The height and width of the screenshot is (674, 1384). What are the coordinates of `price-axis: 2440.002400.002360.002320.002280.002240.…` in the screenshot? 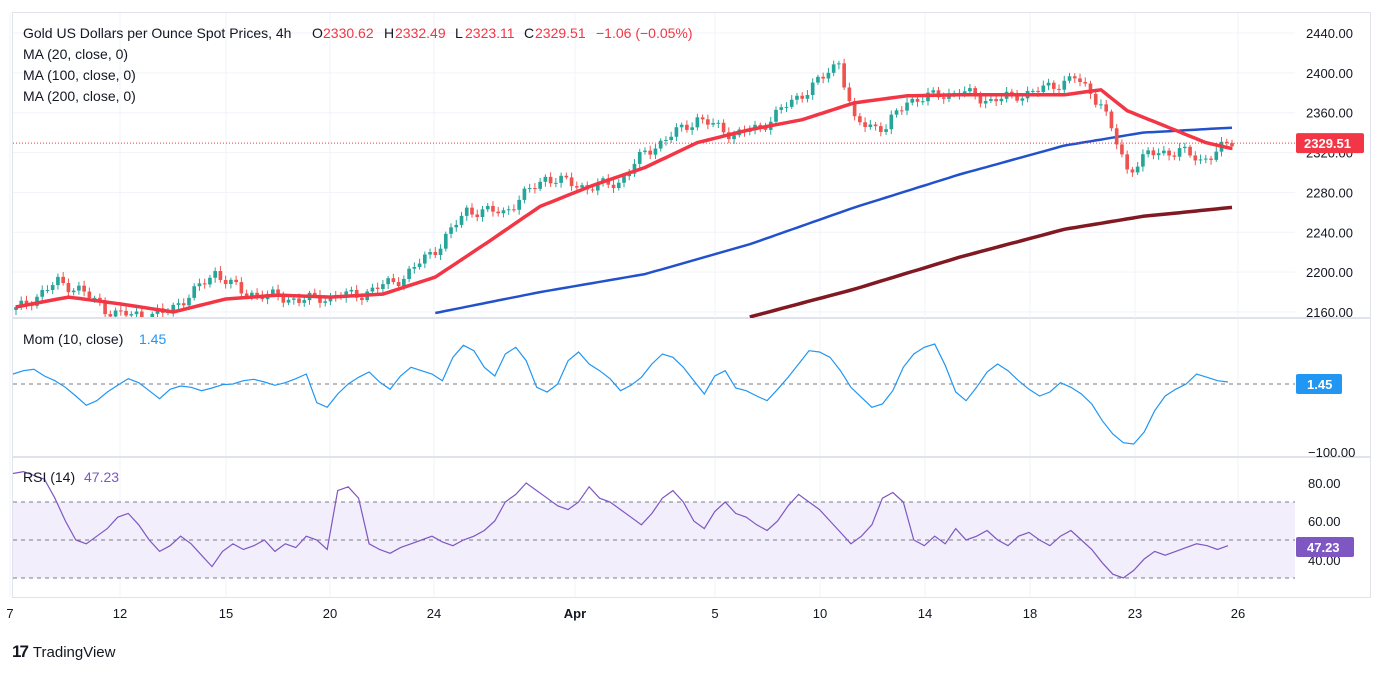 It's located at (1329, 173).